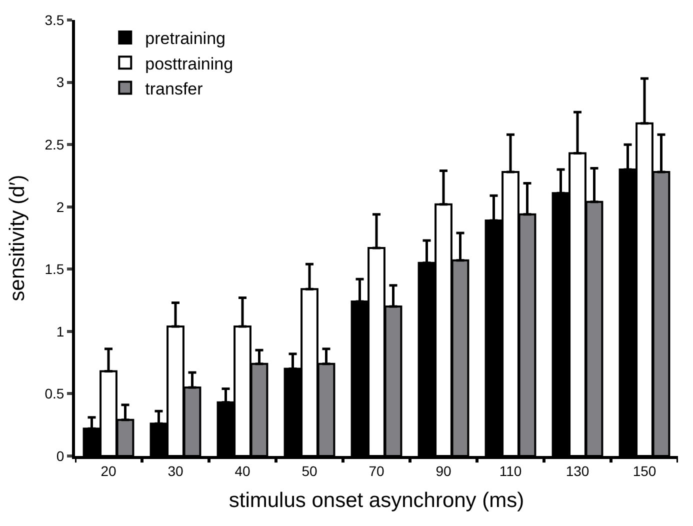 This screenshot has width=693, height=526. I want to click on x-tick-label: 110, so click(510, 470).